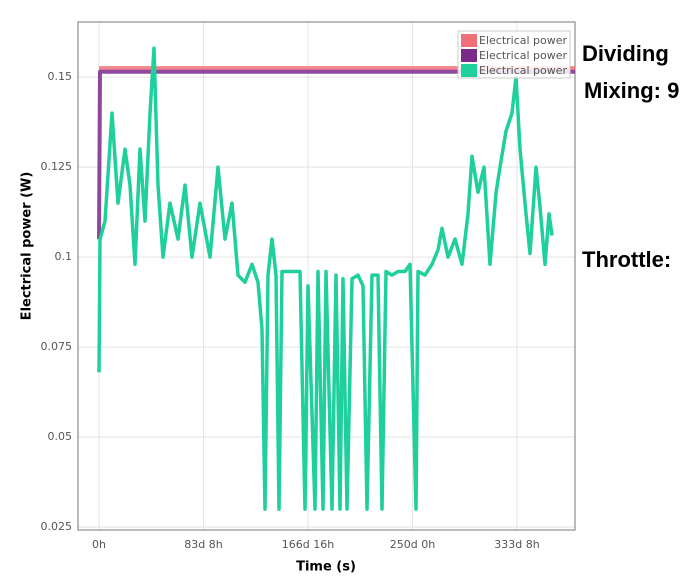 This screenshot has height=578, width=699. Describe the element at coordinates (64, 256) in the screenshot. I see `y-tick-label: 0.1` at that location.